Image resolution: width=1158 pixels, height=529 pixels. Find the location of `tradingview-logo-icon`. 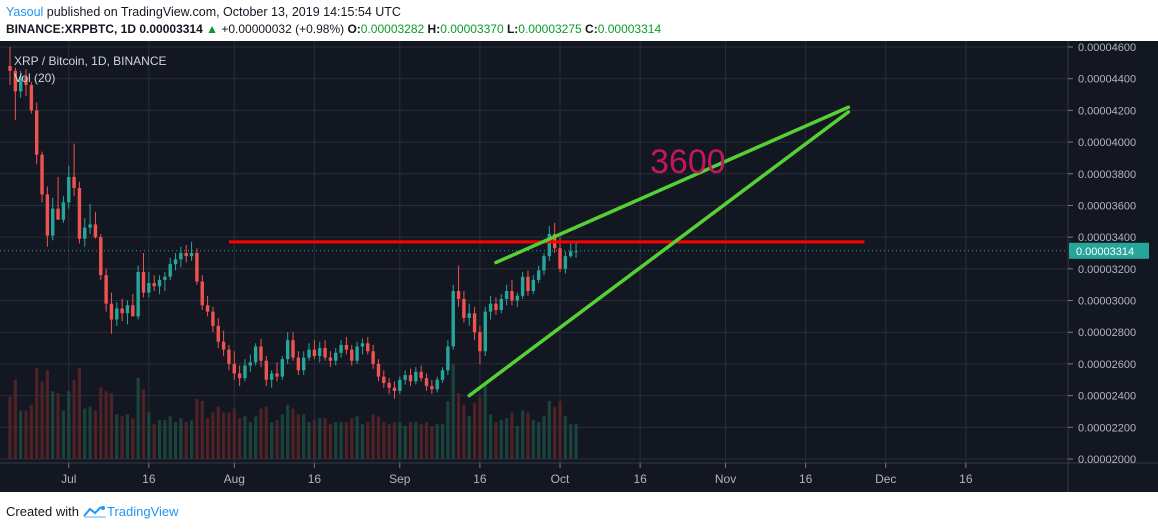

tradingview-logo-icon is located at coordinates (94, 511).